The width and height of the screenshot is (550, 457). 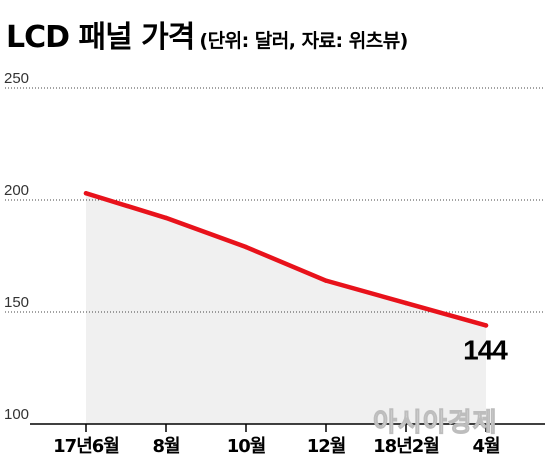 What do you see at coordinates (16, 190) in the screenshot?
I see `y-tick-label-200: 200` at bounding box center [16, 190].